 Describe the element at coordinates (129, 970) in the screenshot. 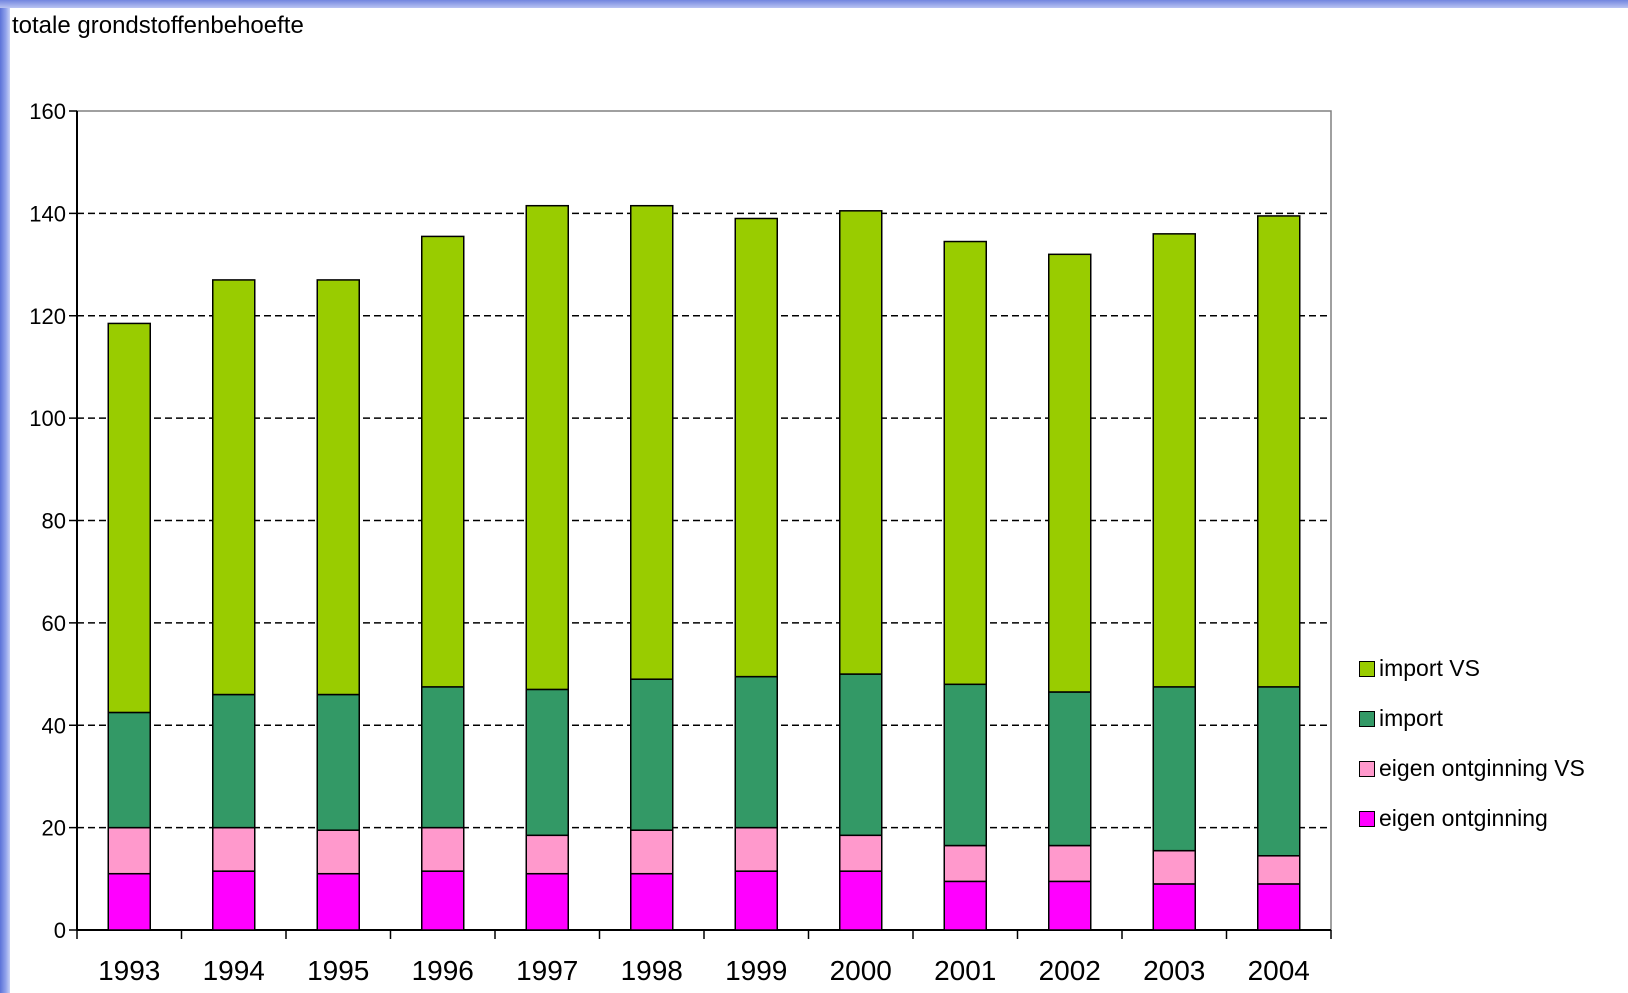

I see `x-tick-label: 1993` at that location.